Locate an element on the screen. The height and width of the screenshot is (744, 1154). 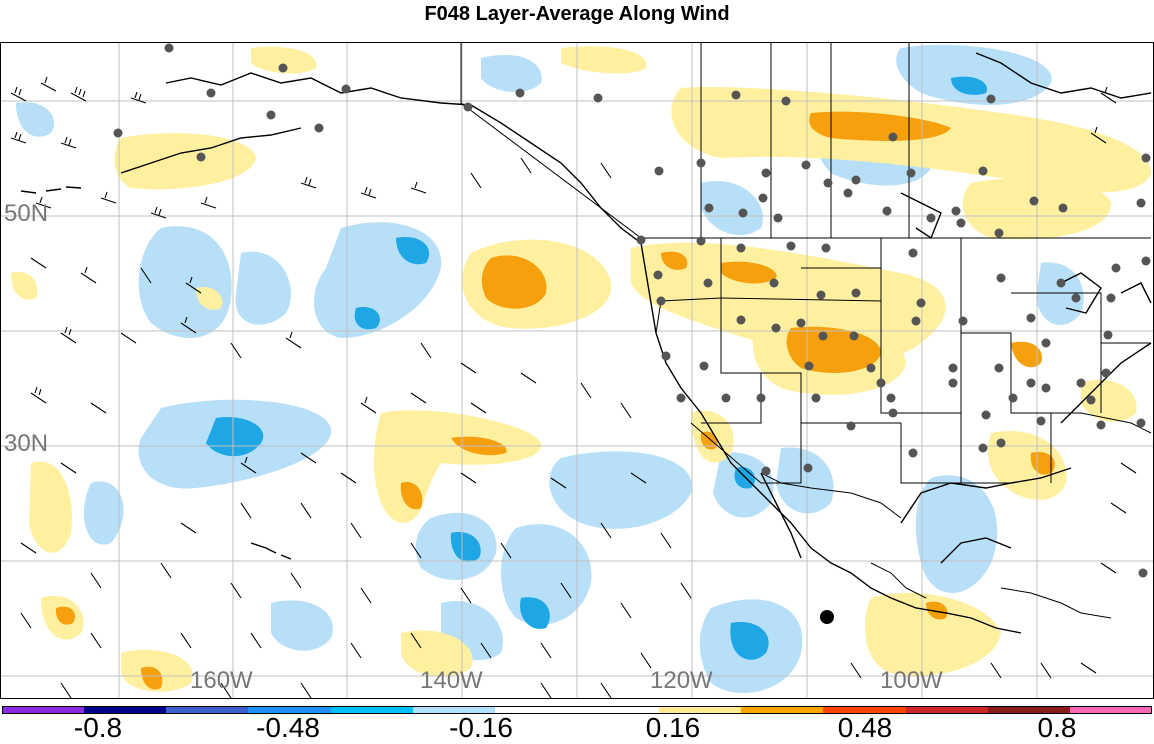
colorbar-border is located at coordinates (577, 710).